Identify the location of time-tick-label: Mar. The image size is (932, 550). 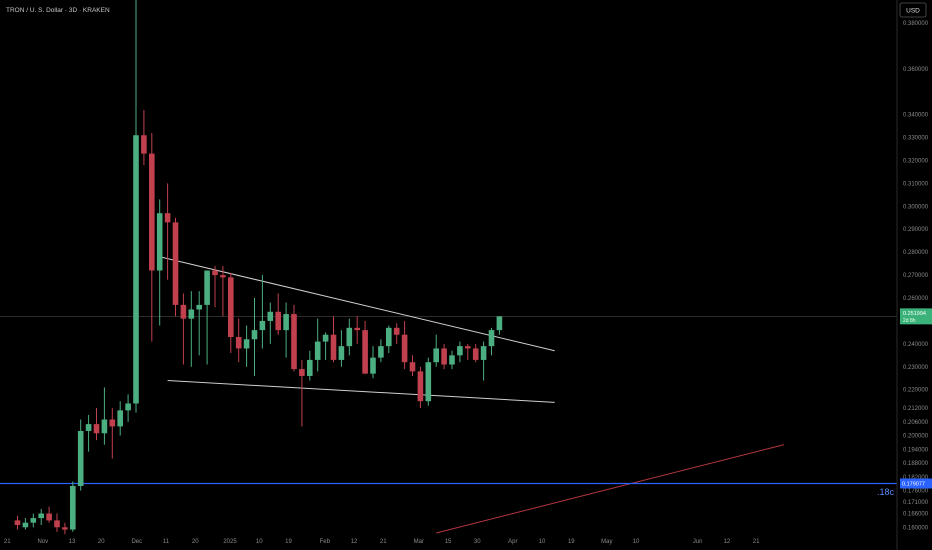
(419, 542).